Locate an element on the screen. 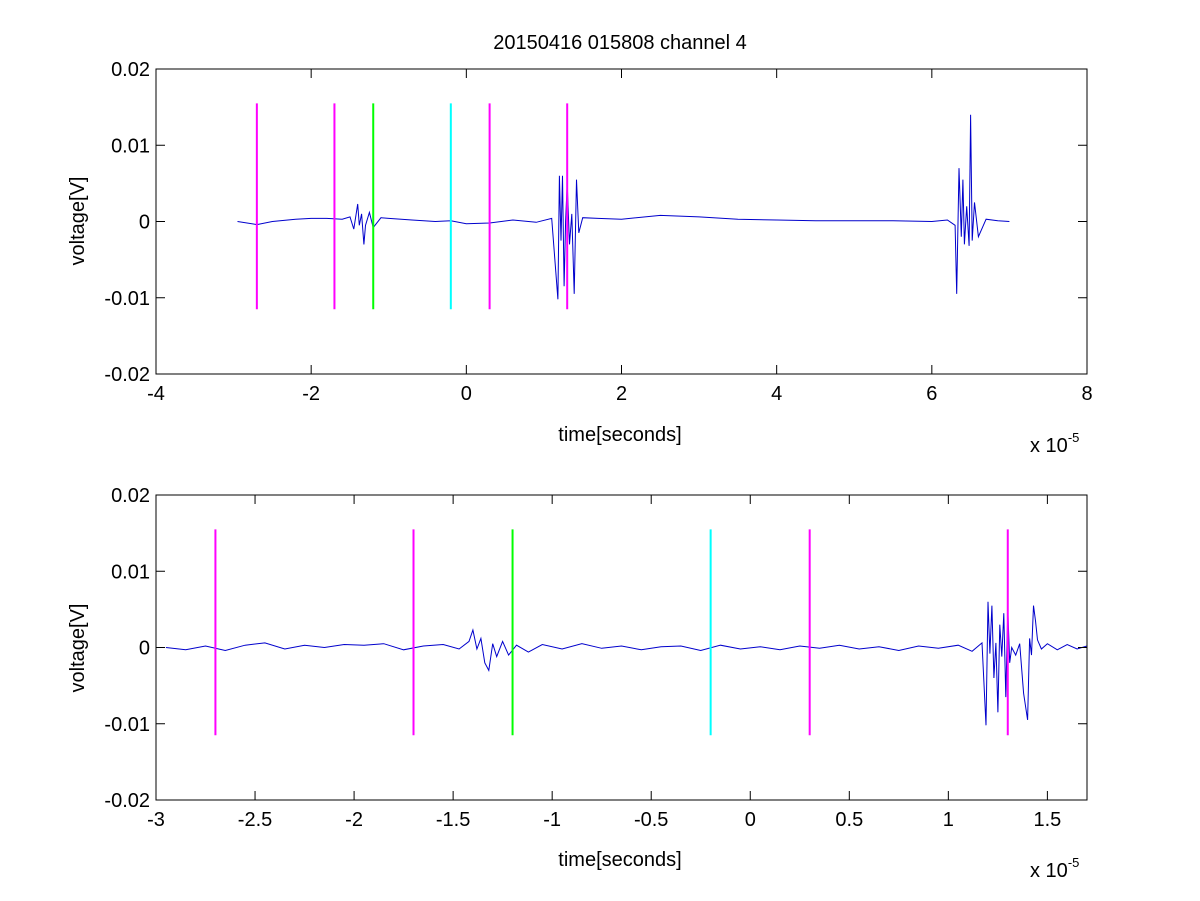 This screenshot has height=901, width=1200. top-plot-ytick-label: 0.02 is located at coordinates (130, 70).